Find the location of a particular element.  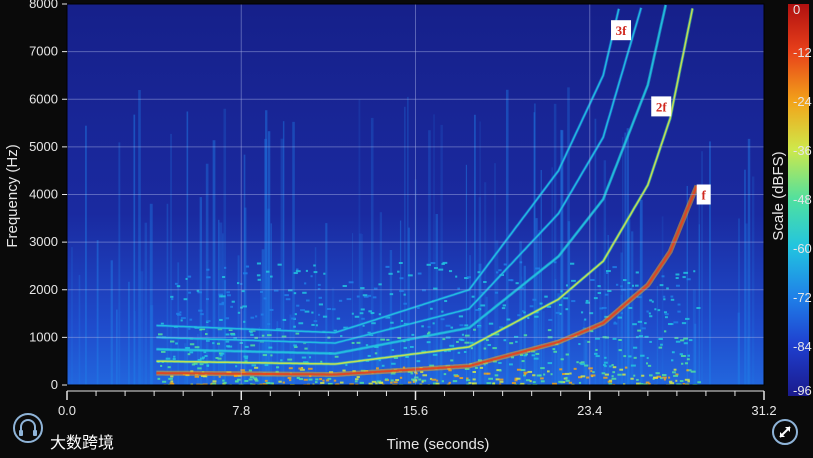

harmonic-label: 2f is located at coordinates (662, 106).